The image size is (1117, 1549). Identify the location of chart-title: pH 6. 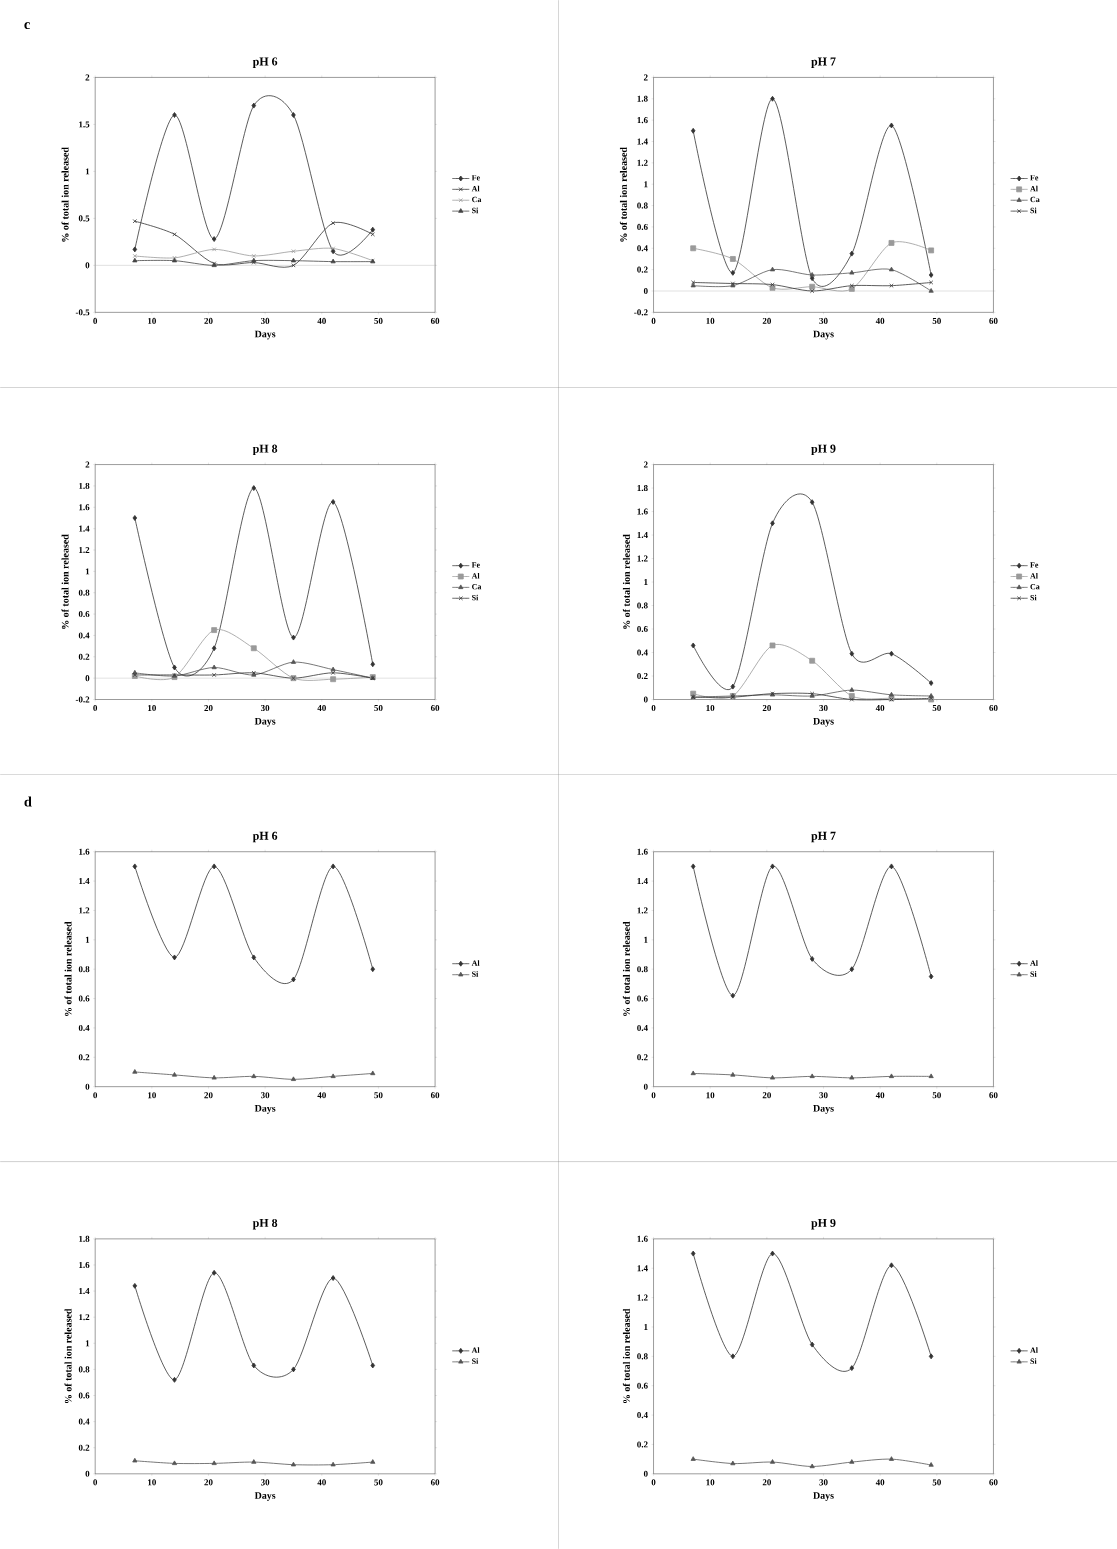
(265, 62).